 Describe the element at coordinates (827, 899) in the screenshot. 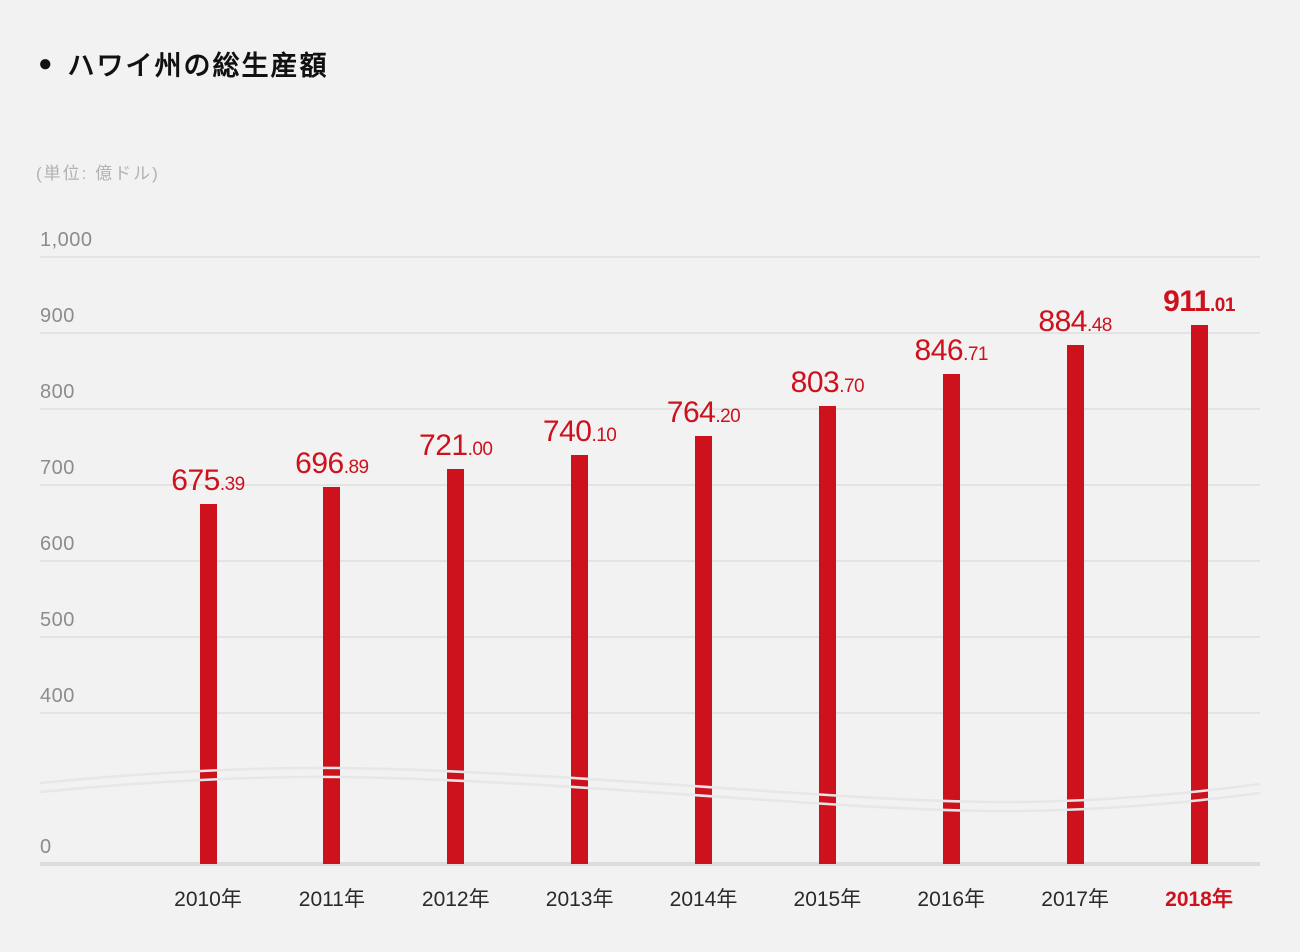

I see `x-tick-label-2015年: 2015年` at that location.